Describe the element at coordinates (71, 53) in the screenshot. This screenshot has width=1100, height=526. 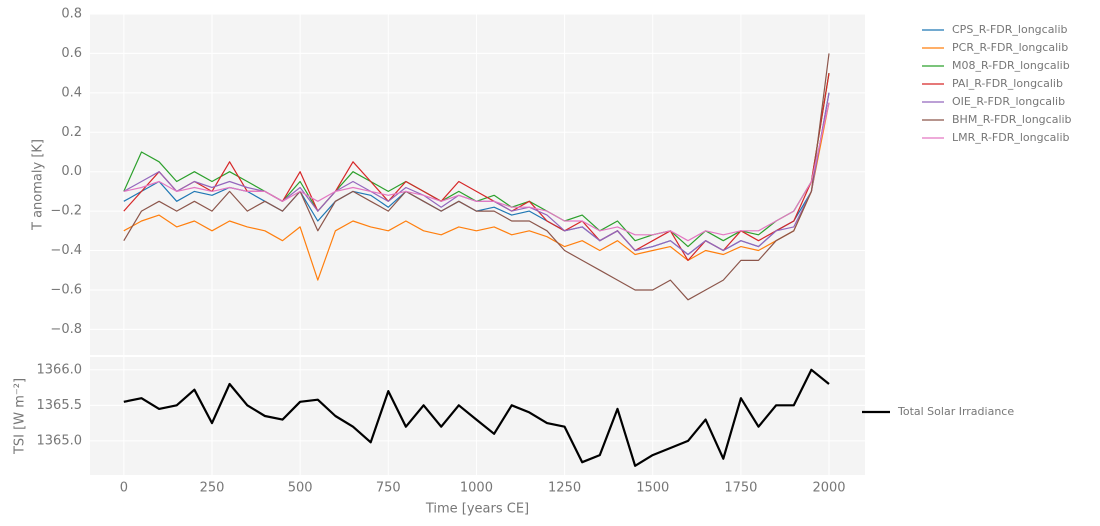
I see `y-tick-label: 0.6` at that location.